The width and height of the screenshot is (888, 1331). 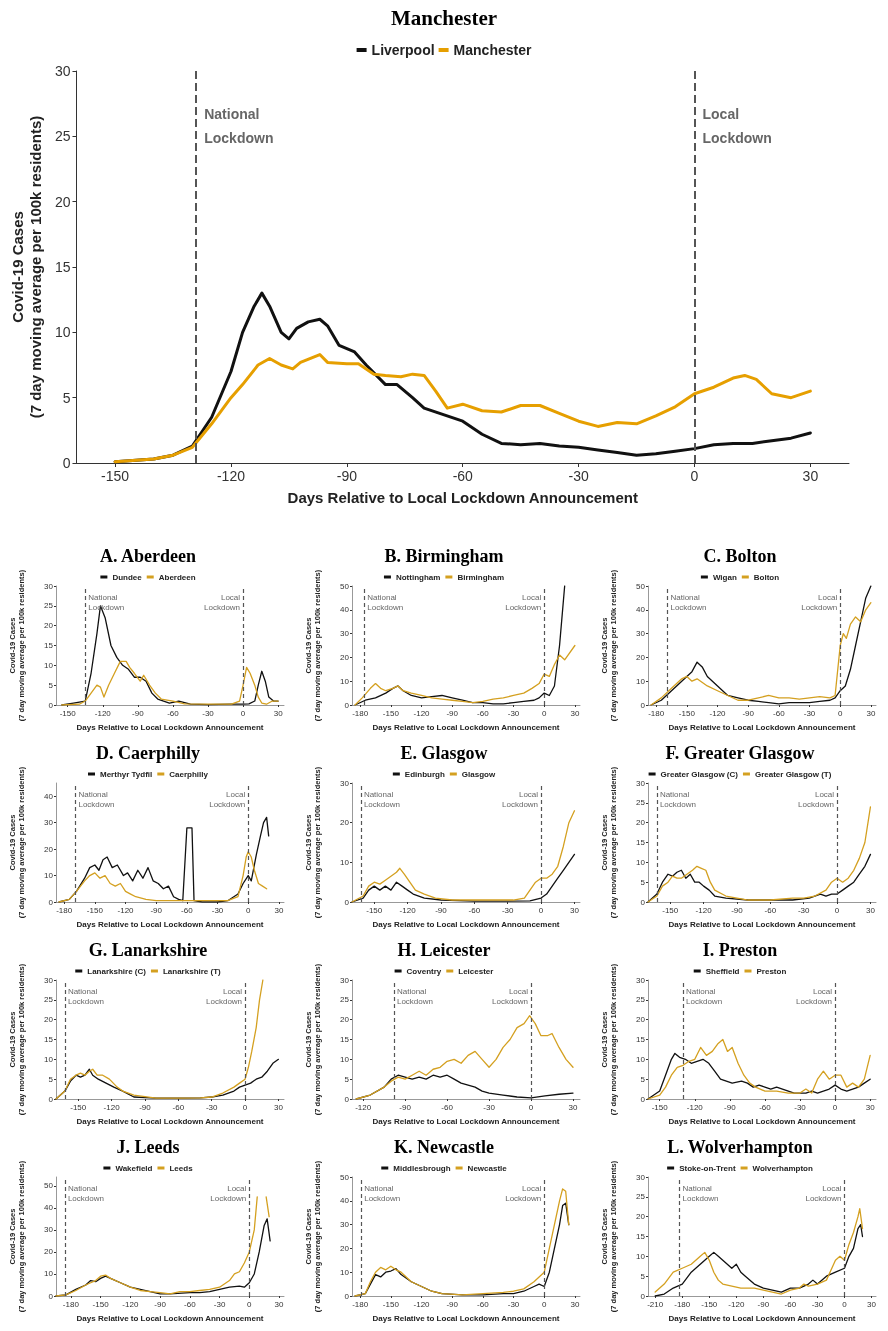 I want to click on chart-title: A. Aberdeen, so click(x=148, y=556).